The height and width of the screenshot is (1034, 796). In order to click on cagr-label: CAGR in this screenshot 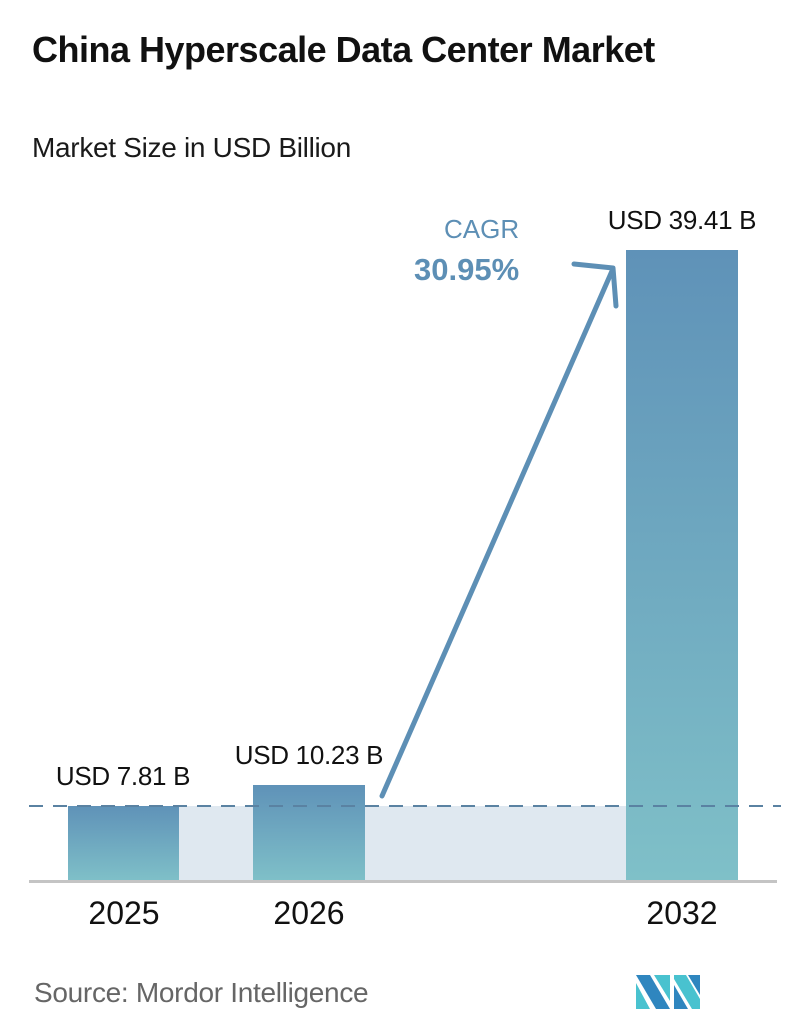, I will do `click(482, 229)`.